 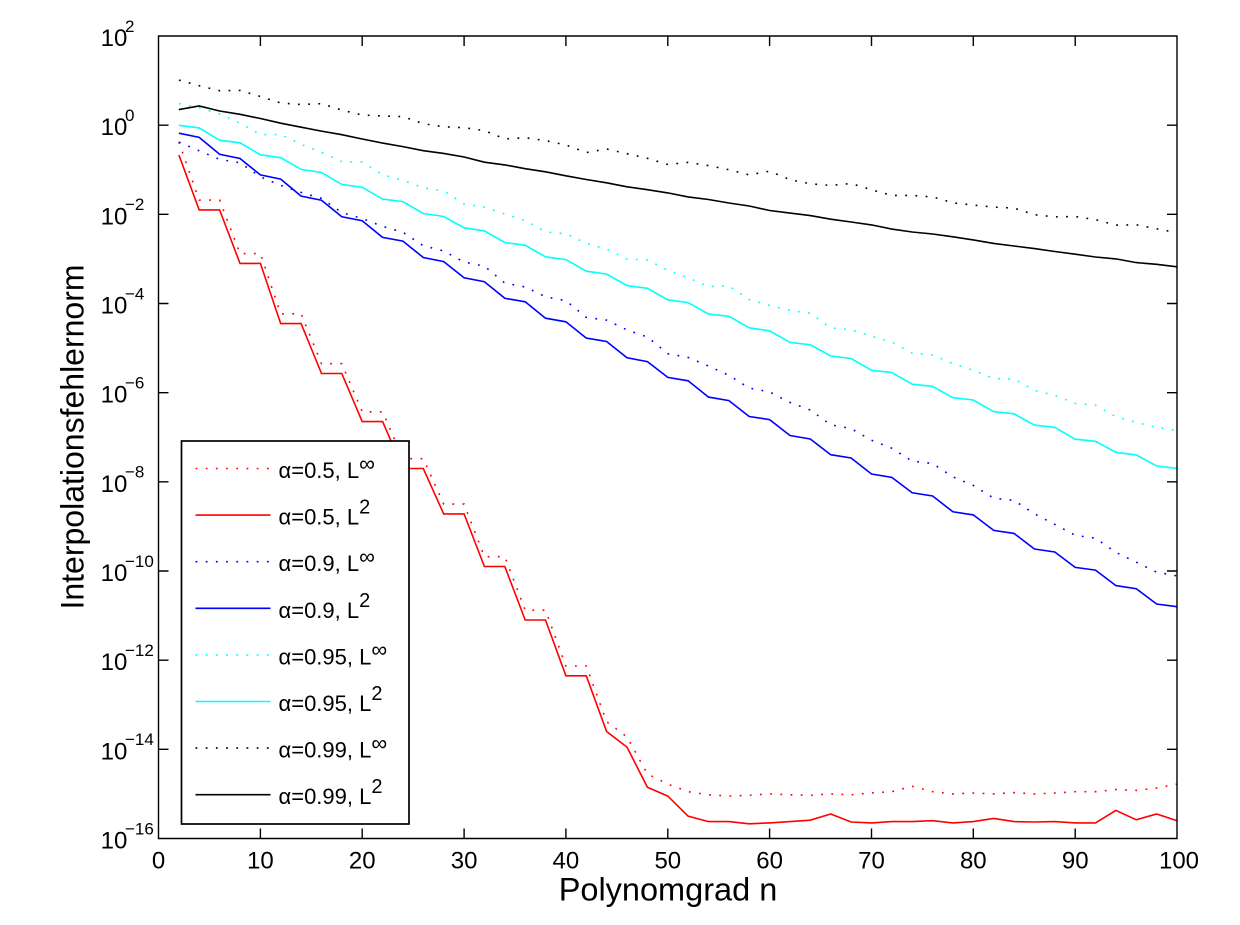 What do you see at coordinates (668, 890) in the screenshot?
I see `svg-text: Polynomgrad n` at bounding box center [668, 890].